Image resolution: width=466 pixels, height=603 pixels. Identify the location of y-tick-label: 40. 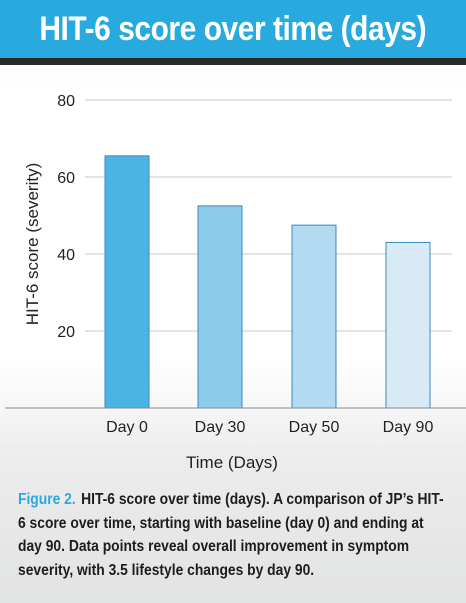
(66, 255).